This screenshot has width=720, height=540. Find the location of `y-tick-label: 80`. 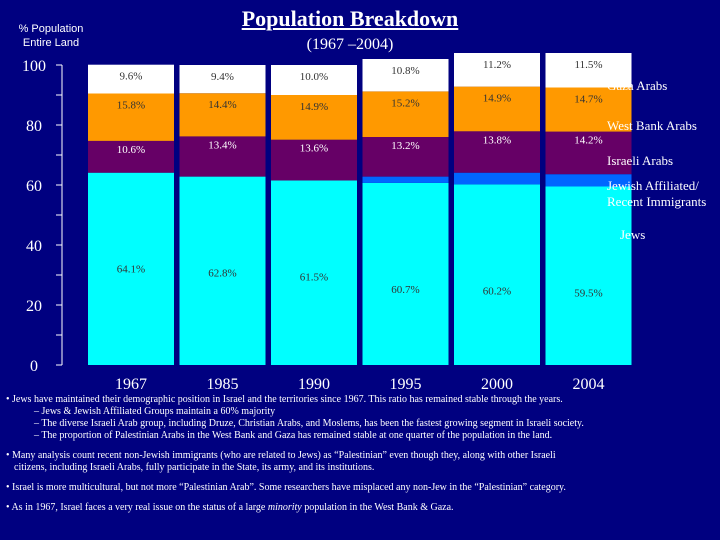

y-tick-label: 80 is located at coordinates (34, 126).